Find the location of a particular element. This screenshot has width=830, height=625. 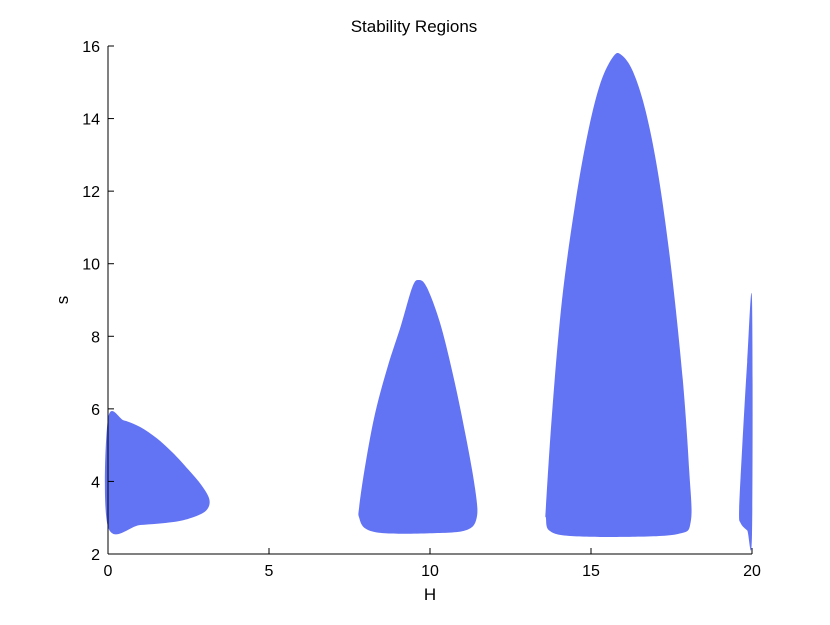

x-ticks: 0 5 10 15 20 is located at coordinates (432, 564).